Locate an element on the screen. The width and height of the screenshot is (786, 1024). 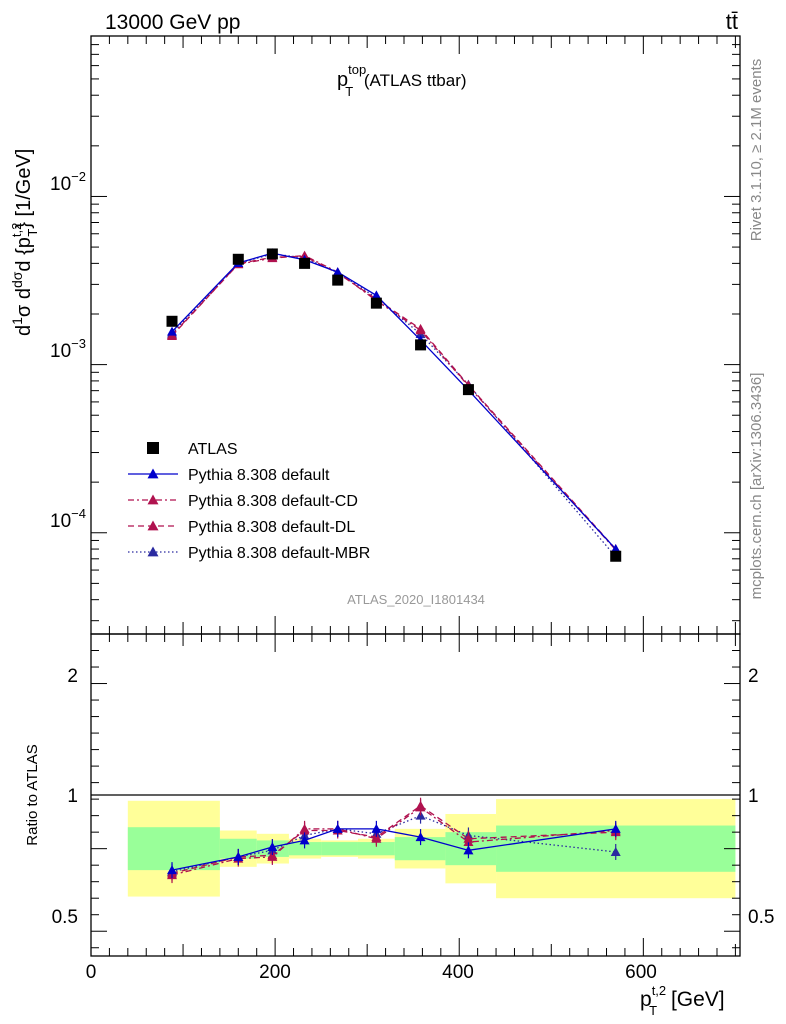
energy-label: 13000 GeV pp is located at coordinates (172, 22).